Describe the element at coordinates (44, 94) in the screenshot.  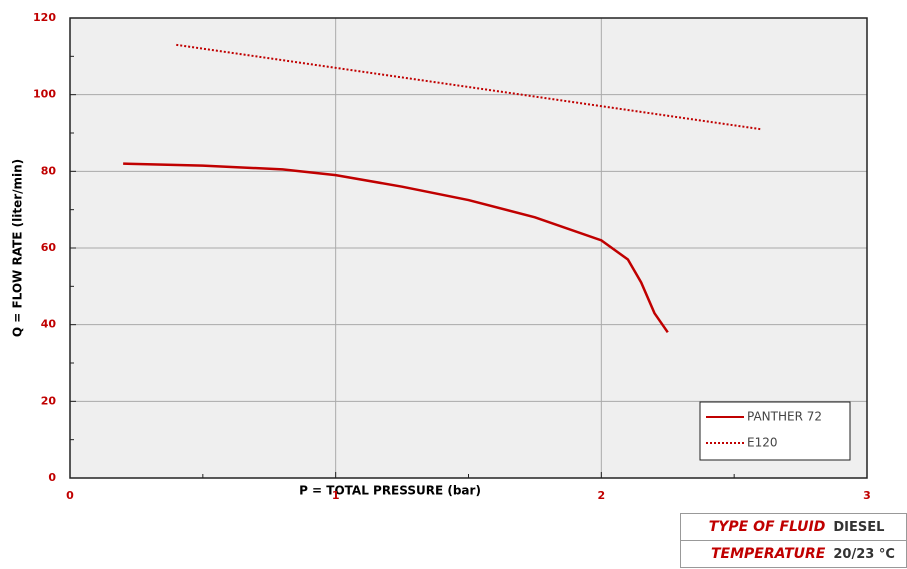
I see `y-tick-label: 100` at that location.